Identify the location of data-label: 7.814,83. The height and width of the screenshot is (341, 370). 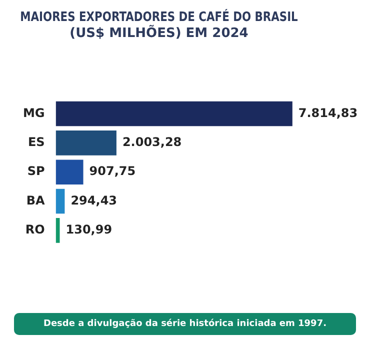
(328, 113).